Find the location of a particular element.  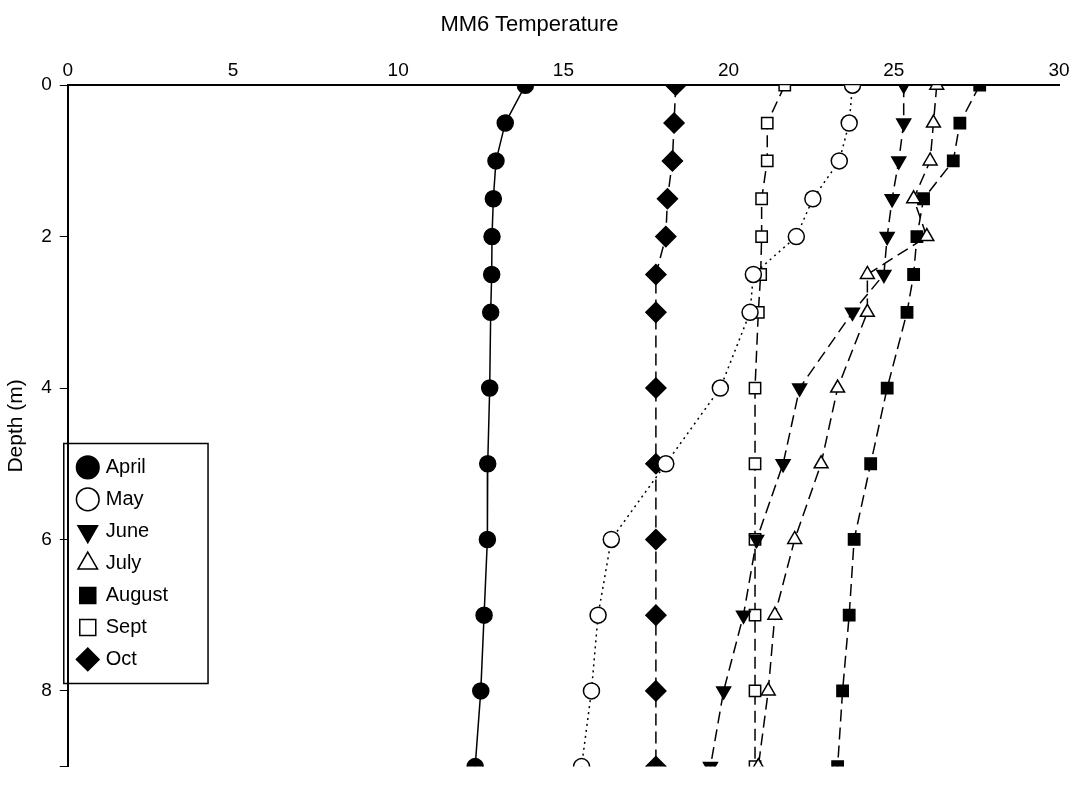

y-tick-label: 2 is located at coordinates (46, 235).